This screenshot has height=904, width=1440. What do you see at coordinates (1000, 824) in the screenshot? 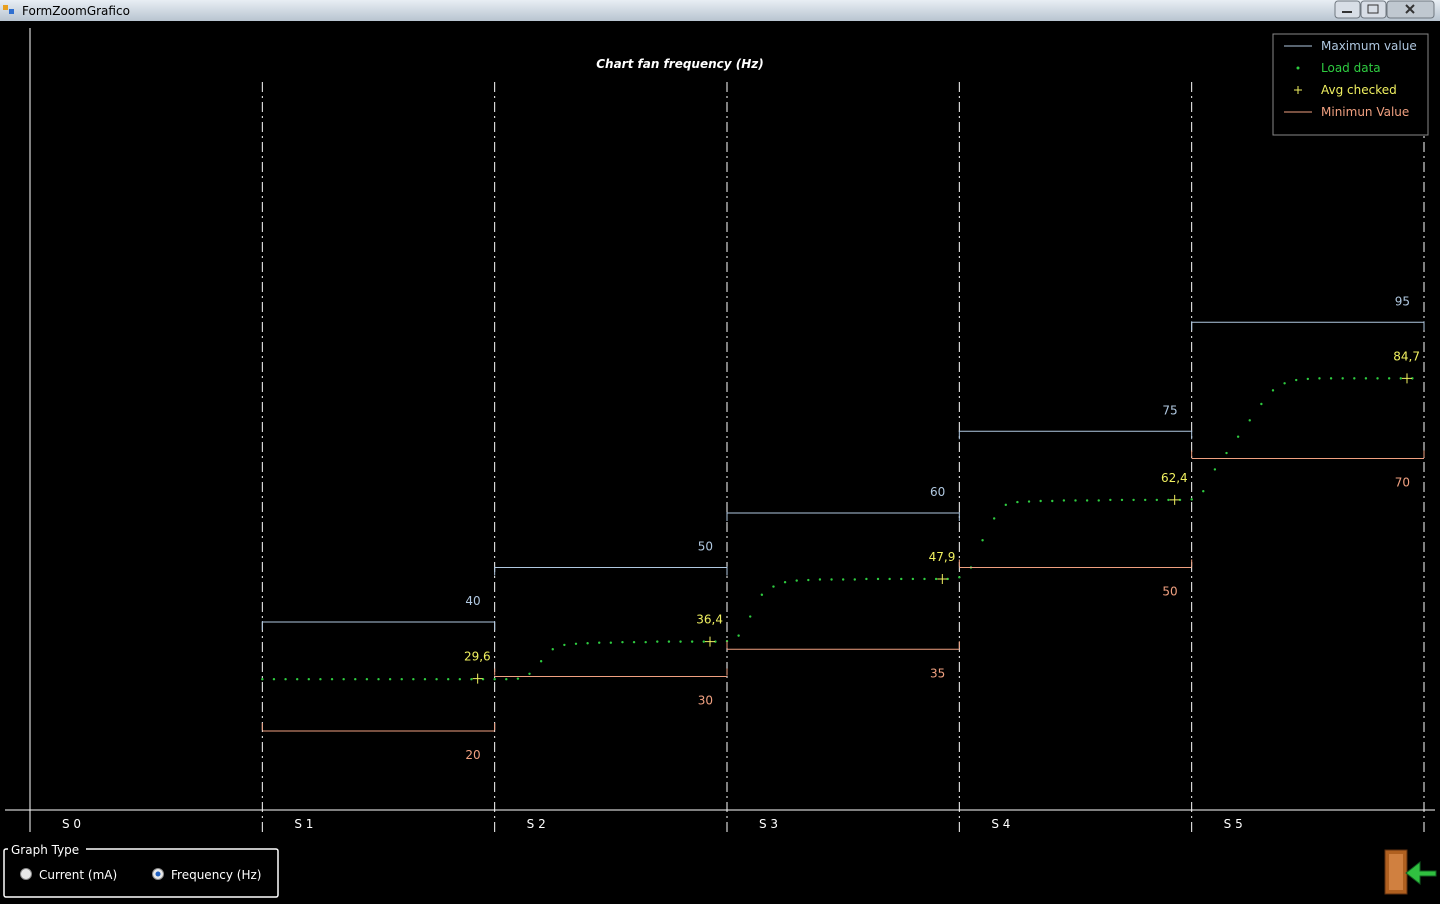
I see `x-tick-label: S 4` at bounding box center [1000, 824].